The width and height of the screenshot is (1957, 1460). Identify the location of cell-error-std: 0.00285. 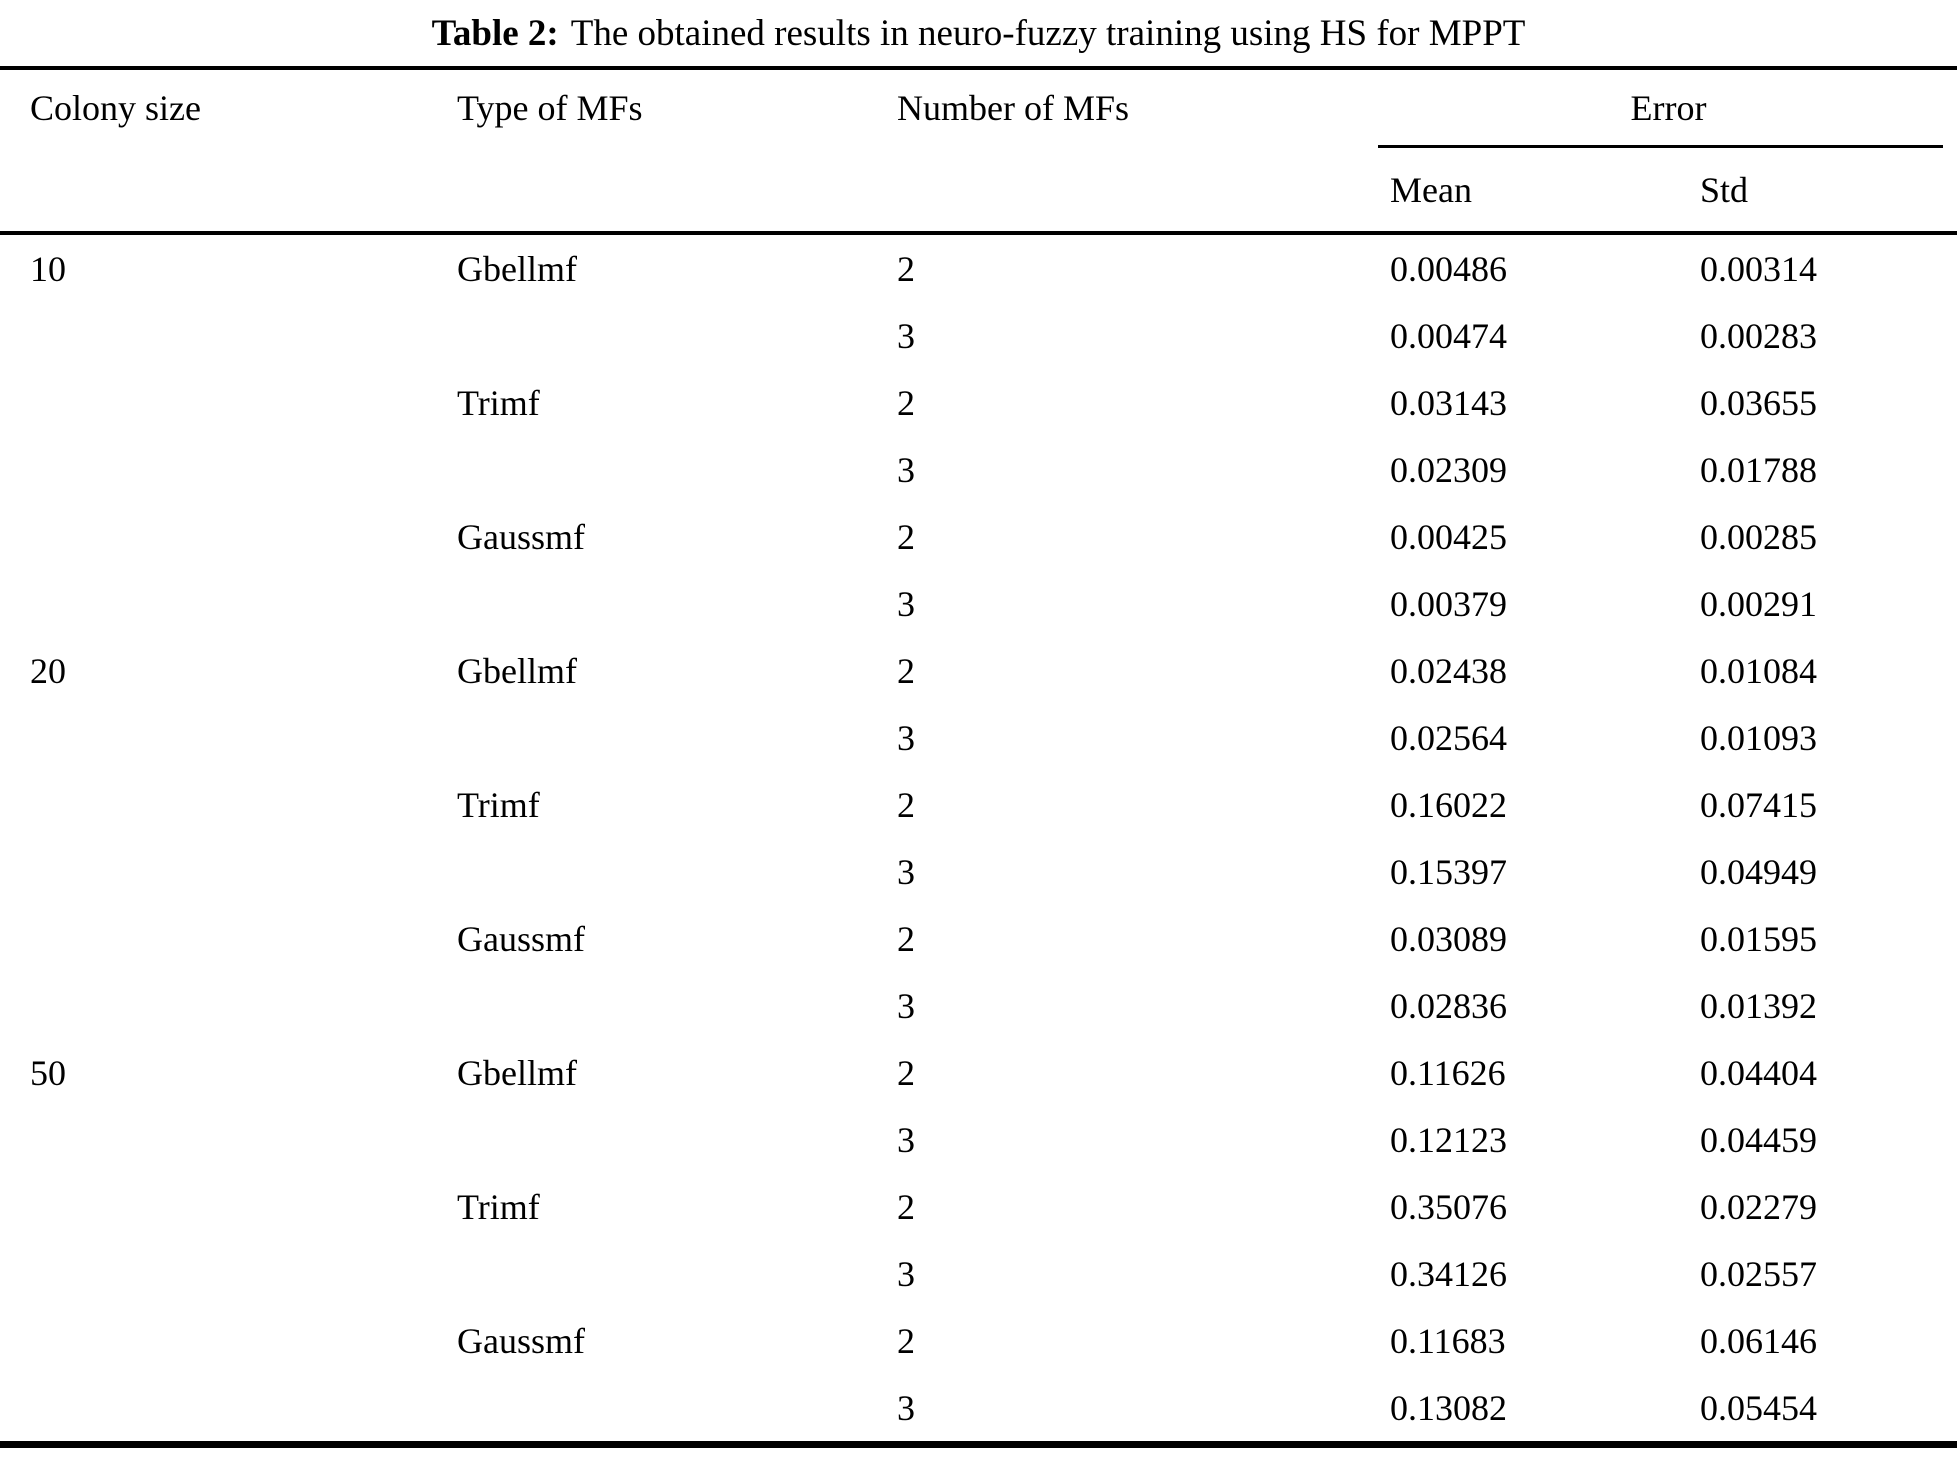
(1758, 536).